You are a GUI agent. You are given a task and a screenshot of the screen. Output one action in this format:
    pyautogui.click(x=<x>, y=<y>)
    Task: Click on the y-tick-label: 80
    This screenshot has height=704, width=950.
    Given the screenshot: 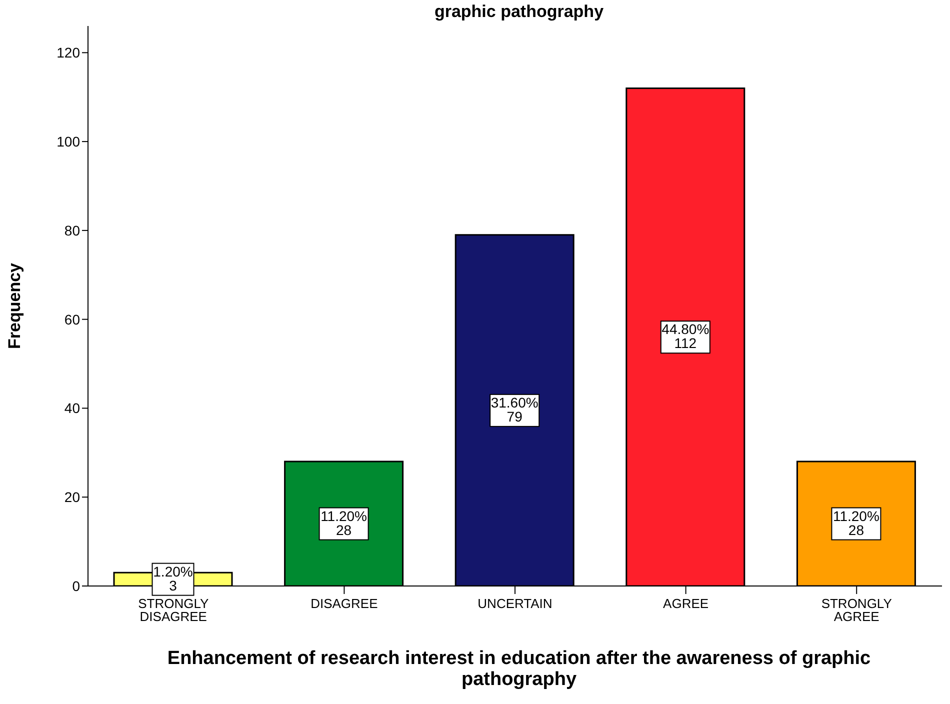 What is the action you would take?
    pyautogui.click(x=72, y=230)
    